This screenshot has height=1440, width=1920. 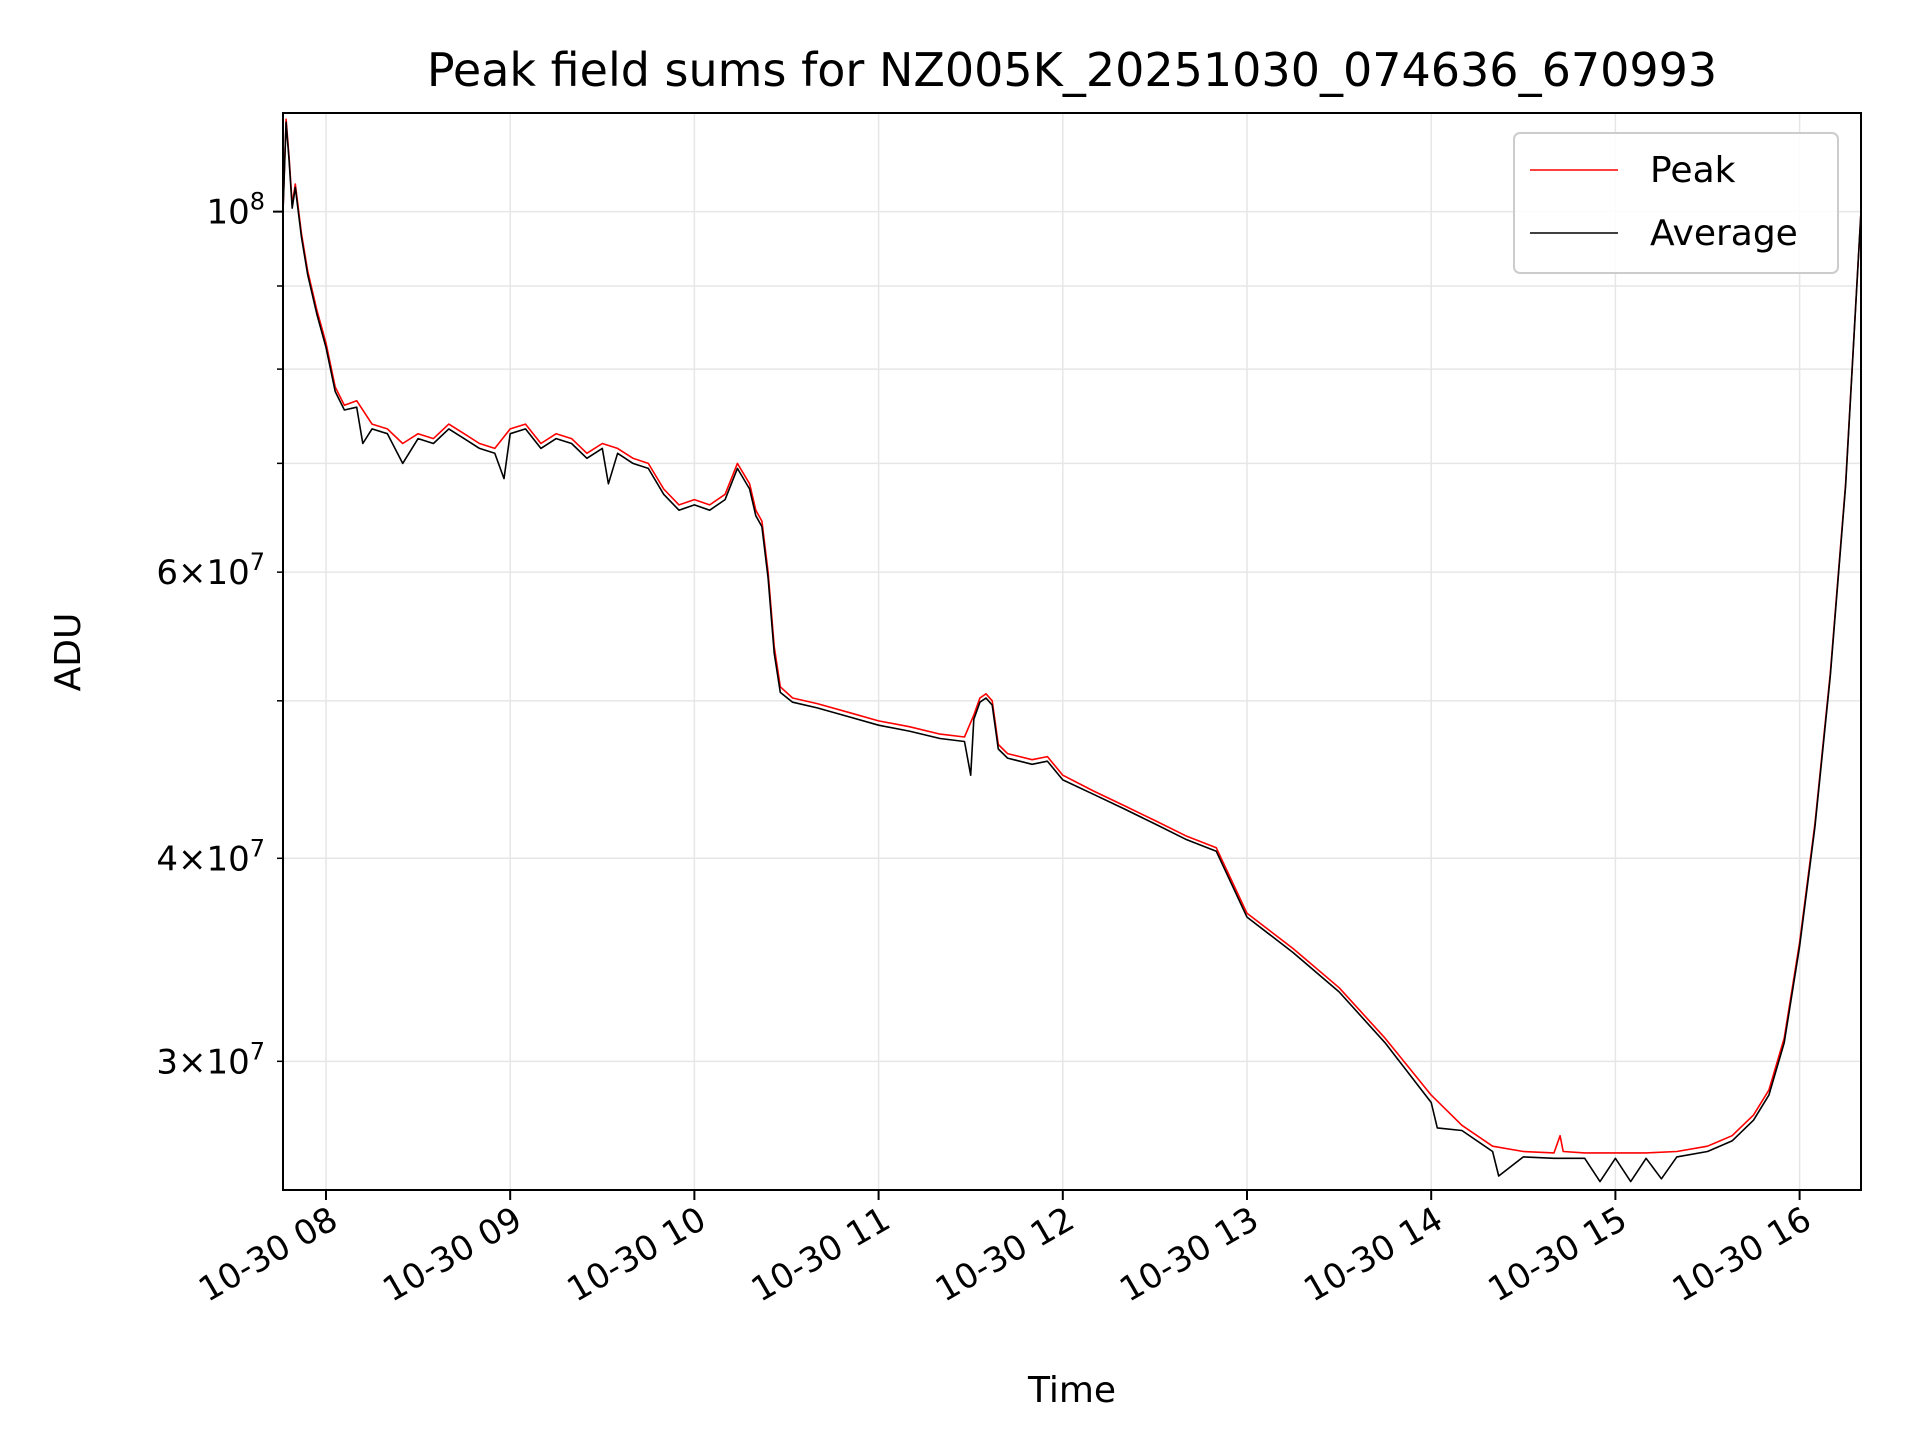 I want to click on svg-text: 108, so click(x=235, y=210).